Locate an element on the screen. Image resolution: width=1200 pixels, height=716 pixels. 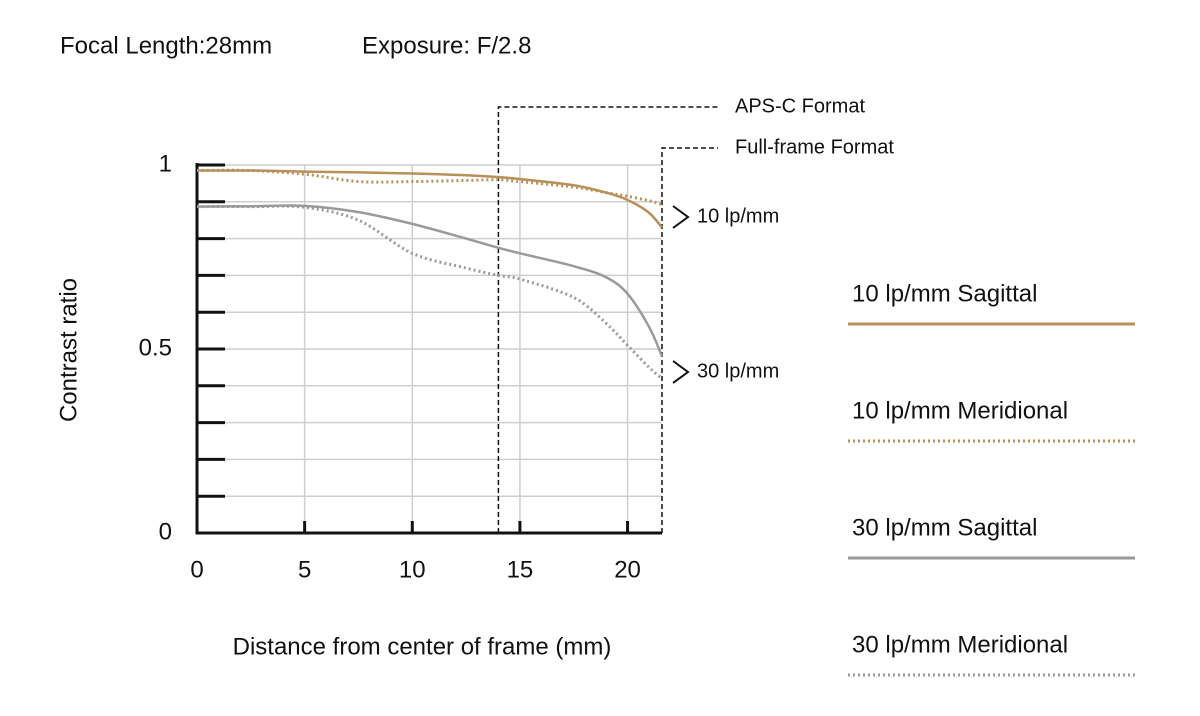
legend-label: 30 lp/mm Meridional is located at coordinates (960, 644).